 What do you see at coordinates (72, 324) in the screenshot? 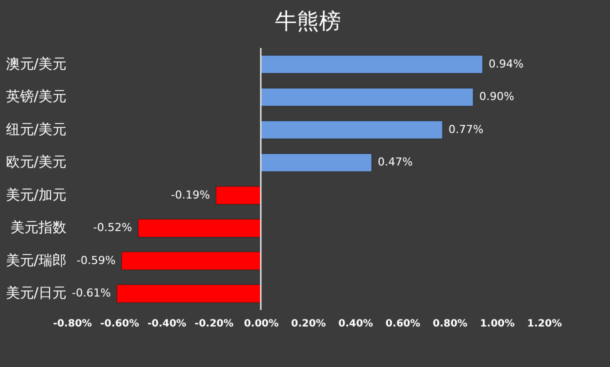
I see `x-tick-label: -0.80%` at bounding box center [72, 324].